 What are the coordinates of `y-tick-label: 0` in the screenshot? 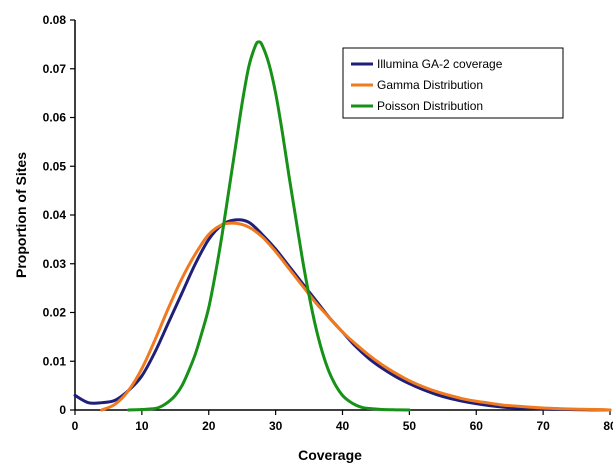 It's located at (62, 410).